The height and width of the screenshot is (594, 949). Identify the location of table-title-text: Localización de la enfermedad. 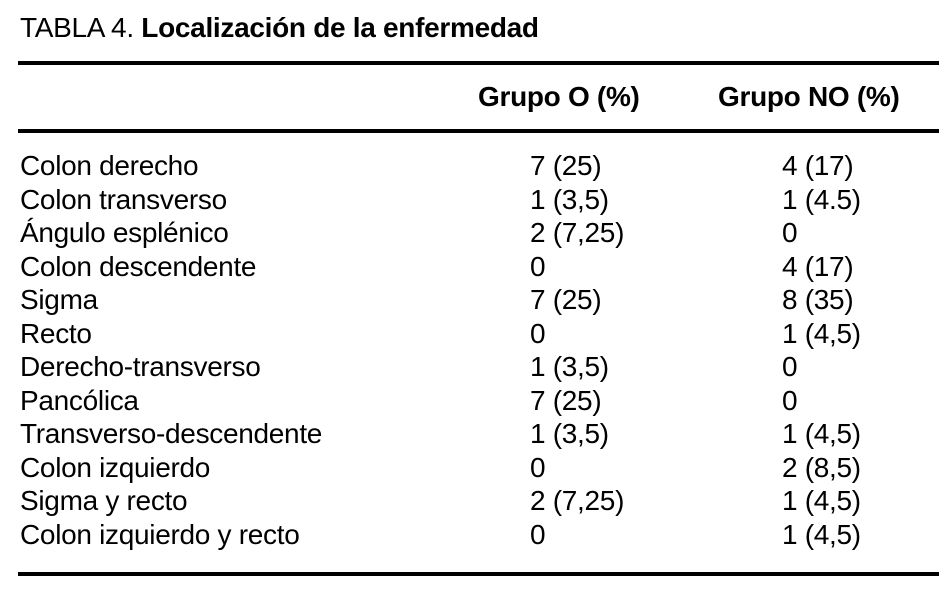
(340, 27).